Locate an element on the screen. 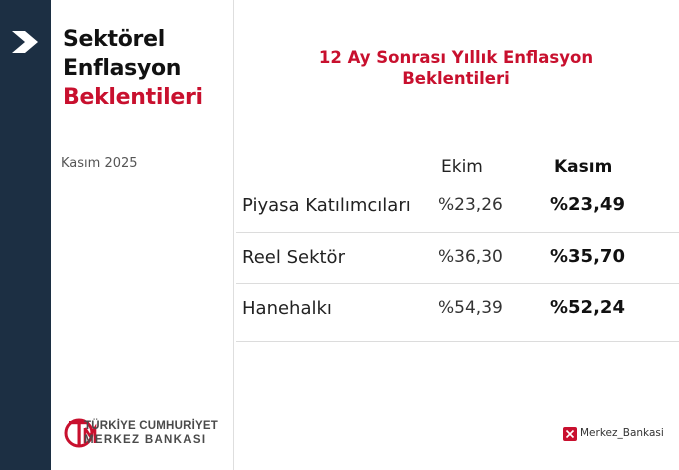 The height and width of the screenshot is (470, 679). value-ekim: %23,26 is located at coordinates (470, 205).